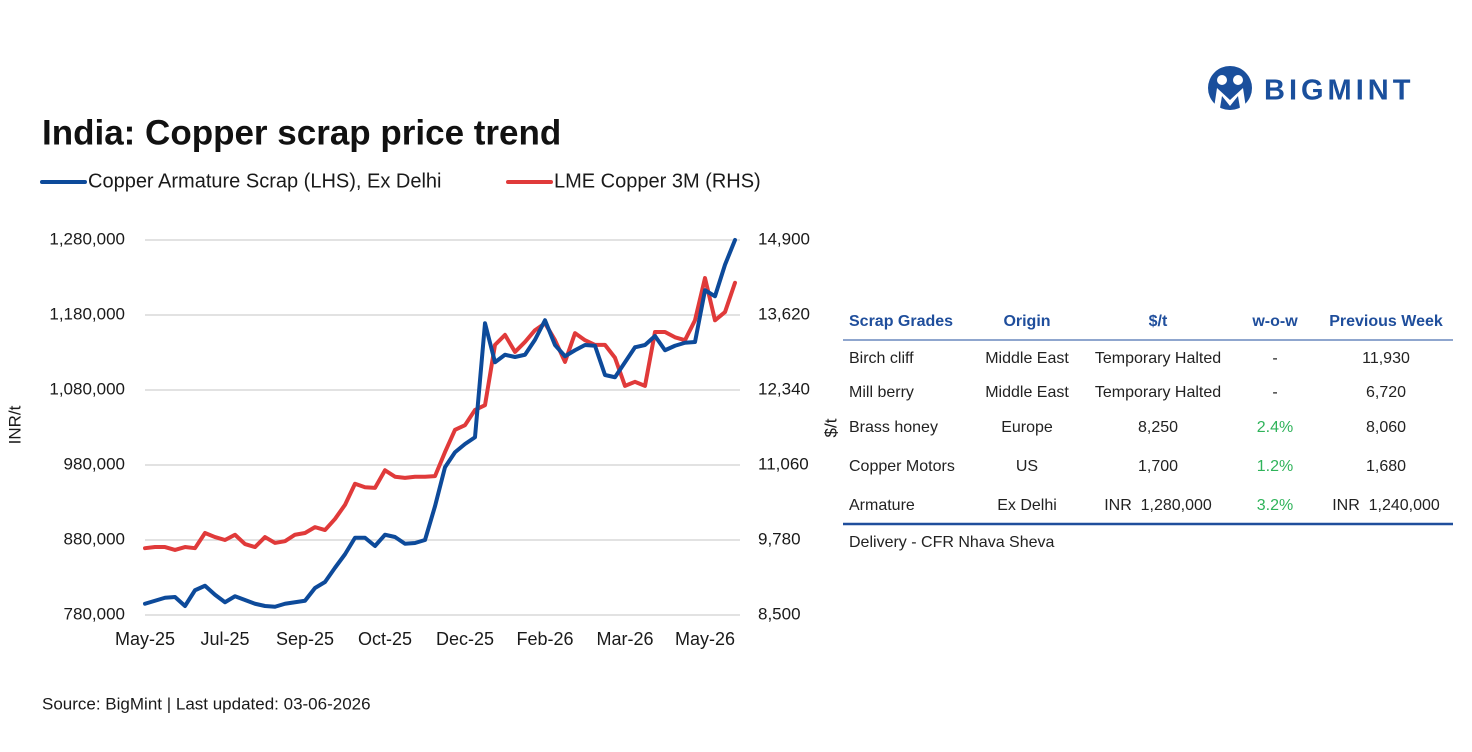  Describe the element at coordinates (1339, 91) in the screenshot. I see `logo-text: BIGMINT` at that location.